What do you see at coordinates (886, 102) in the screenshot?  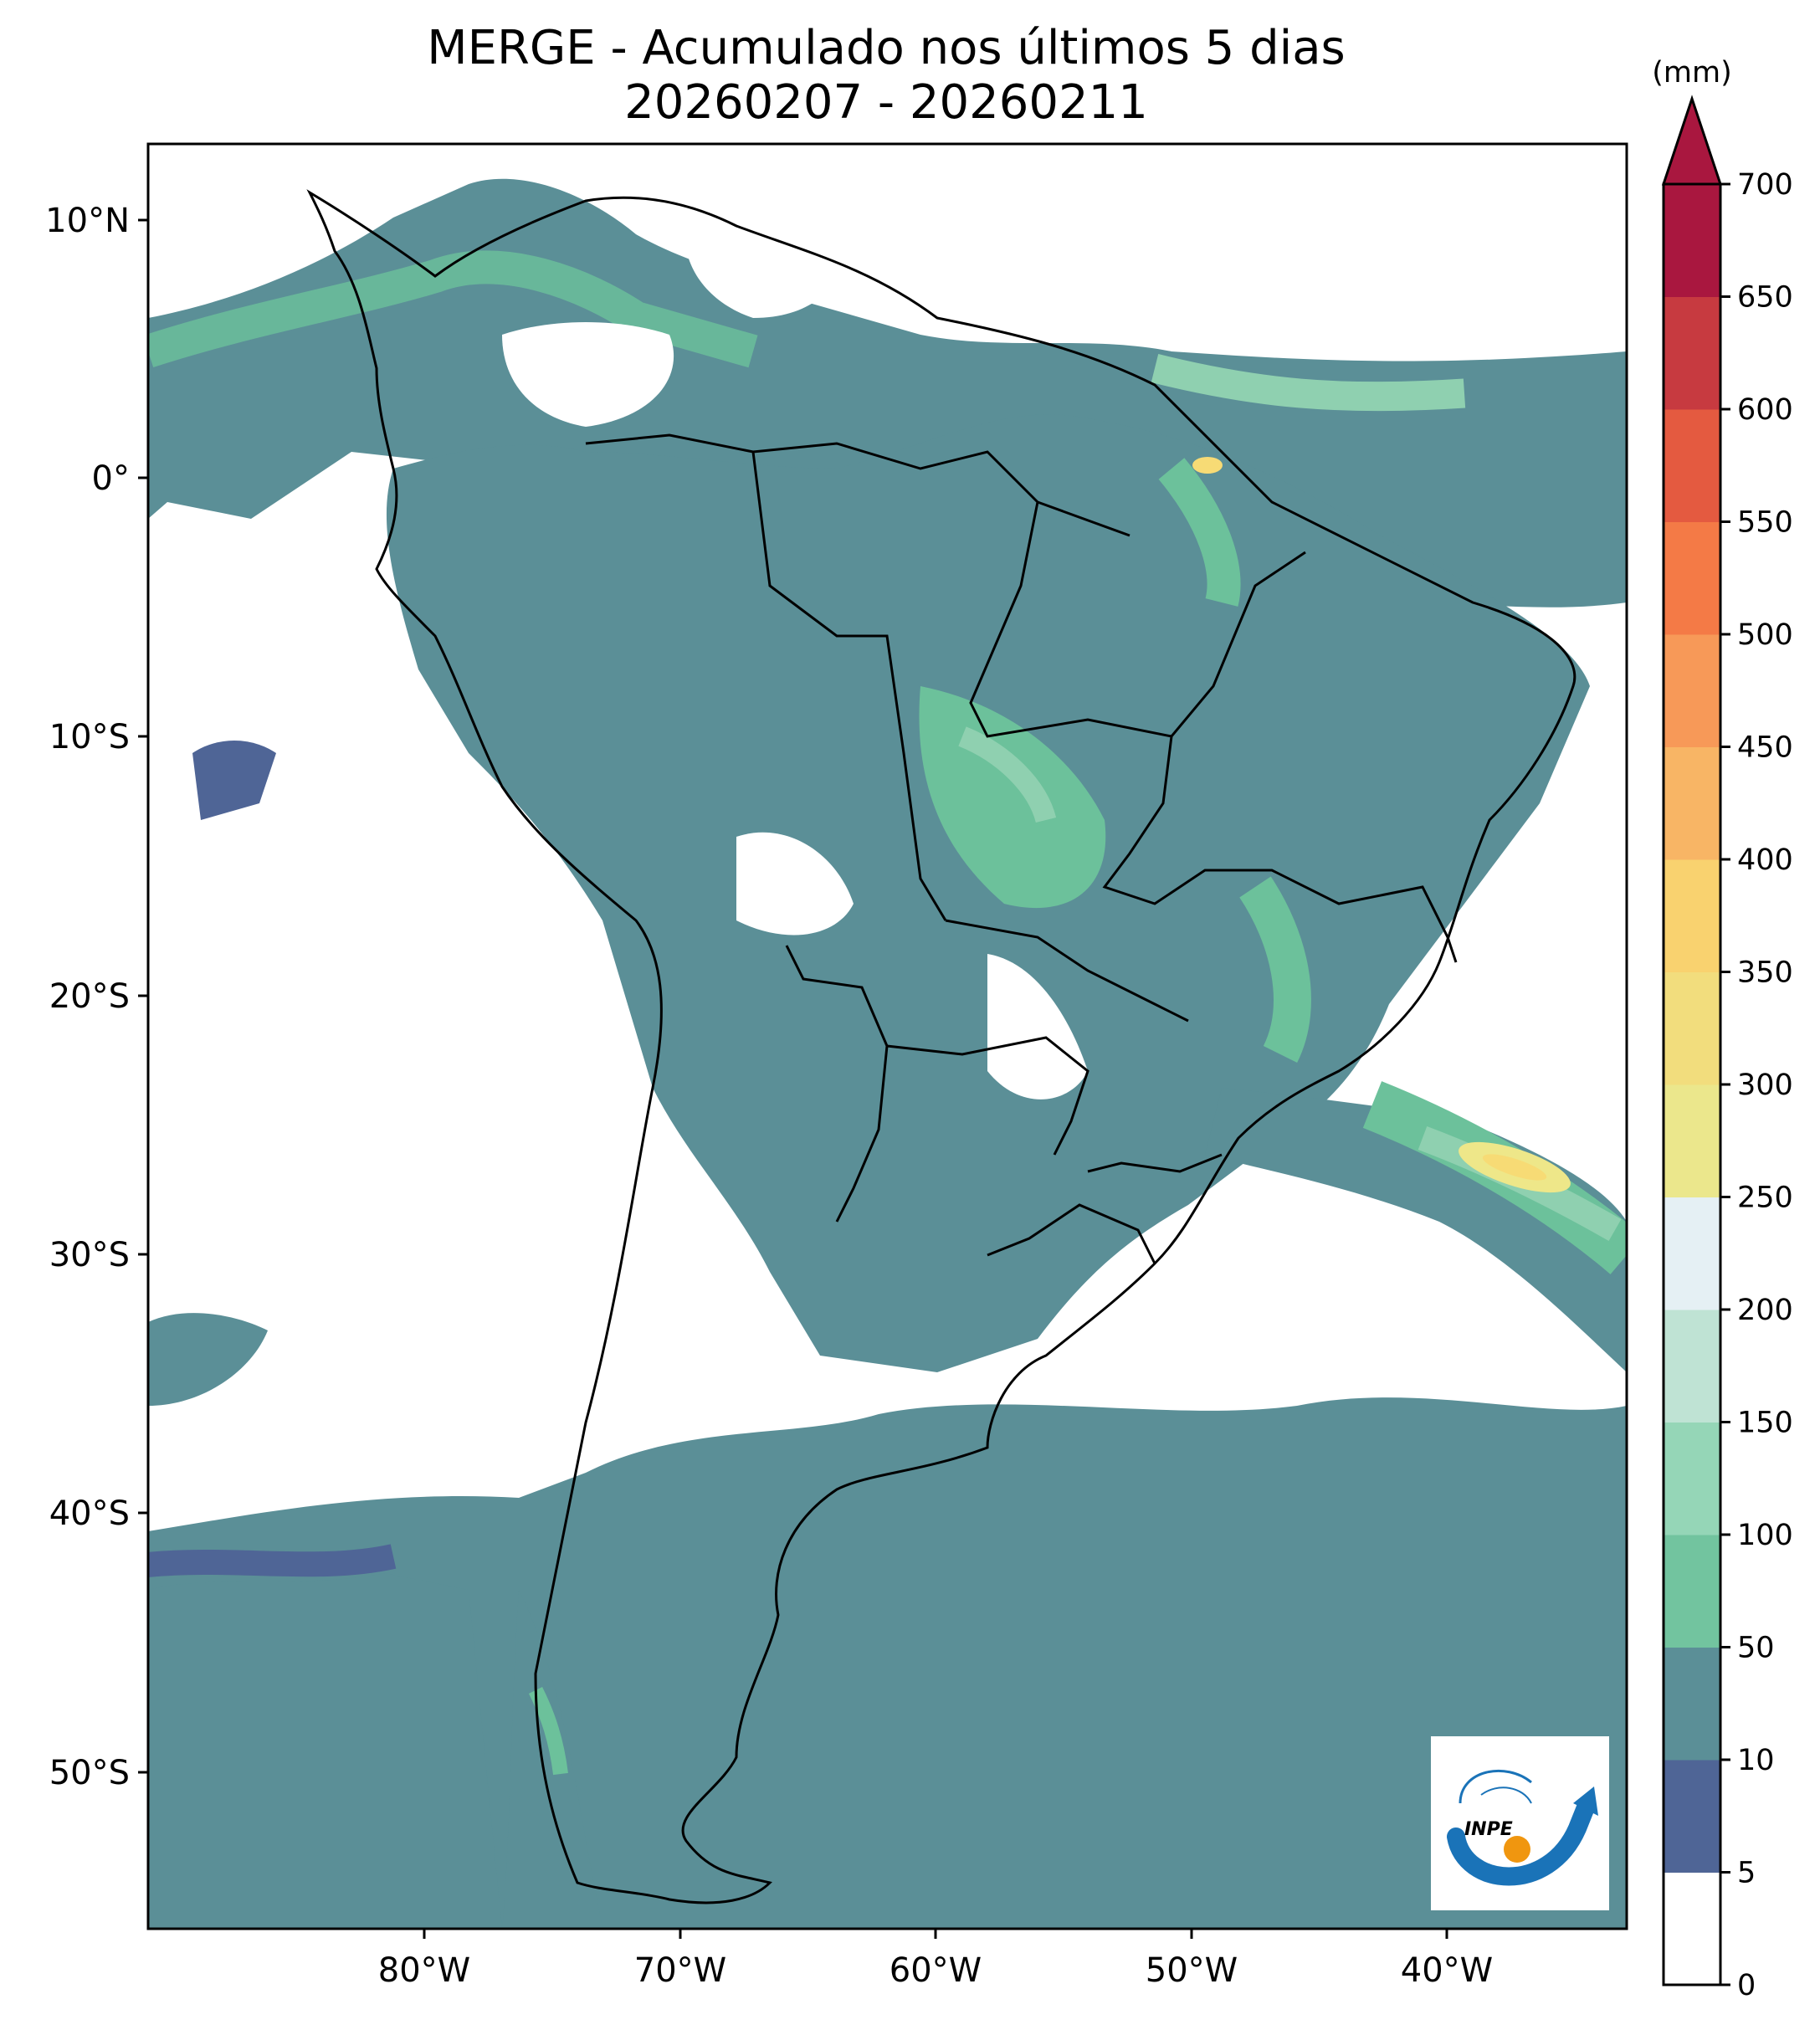 I see `map-subtitle-date-range: 20260207 - 20260211` at bounding box center [886, 102].